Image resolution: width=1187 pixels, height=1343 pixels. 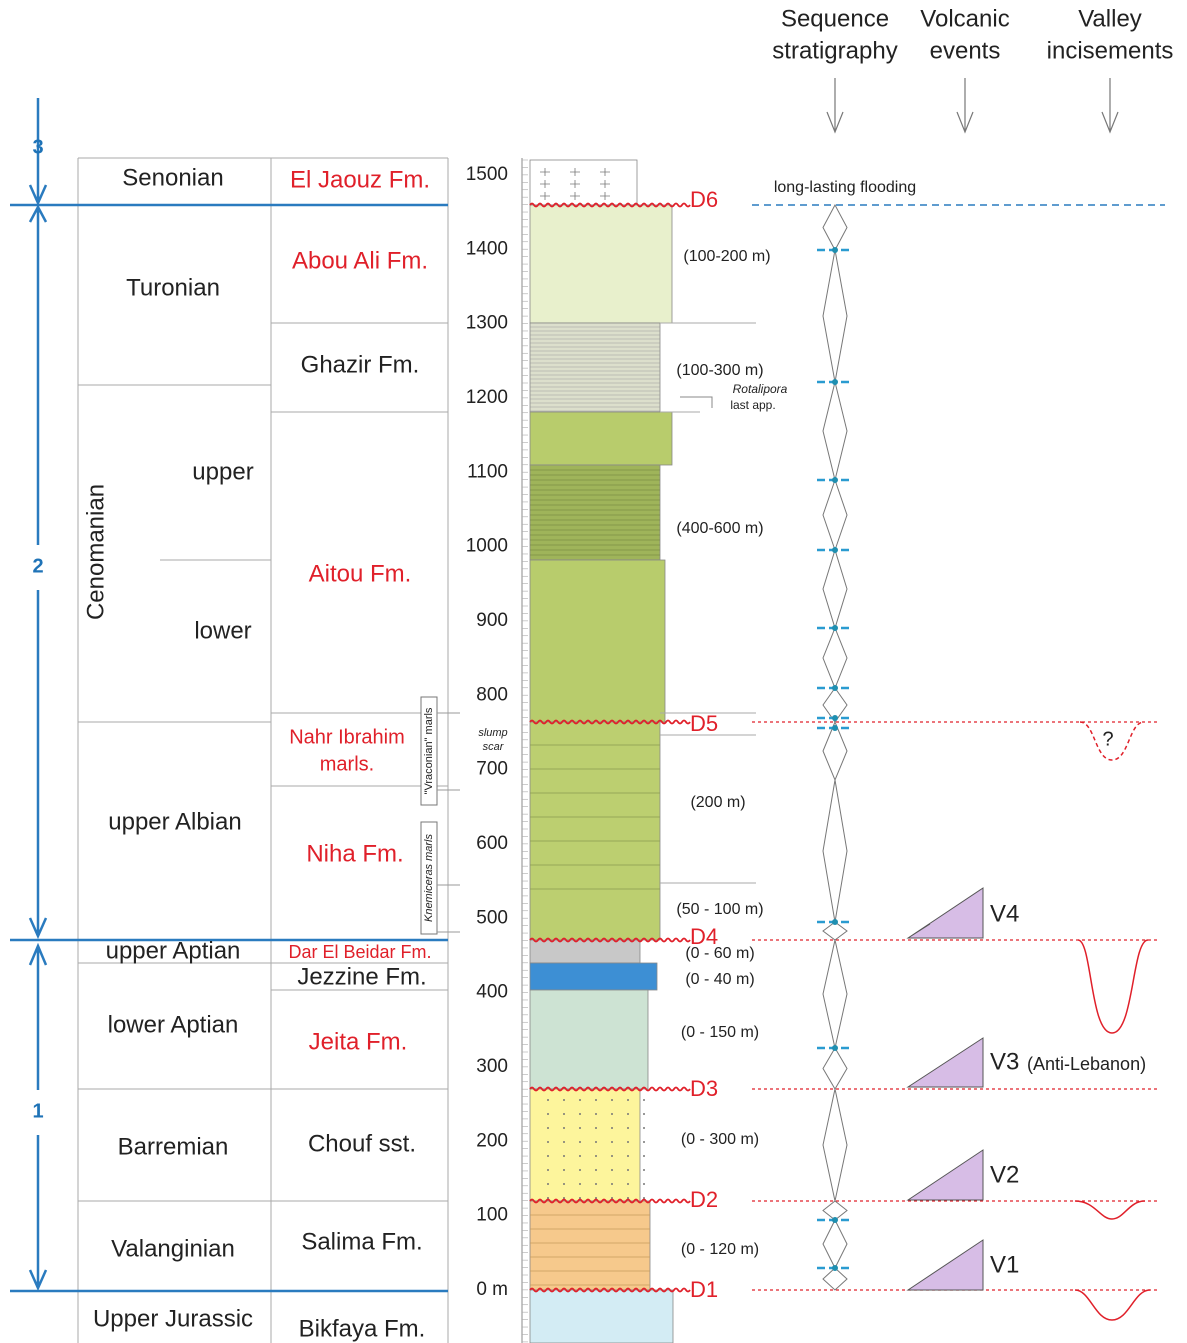 I want to click on formation: Nahr Ibrahim, so click(x=347, y=737).